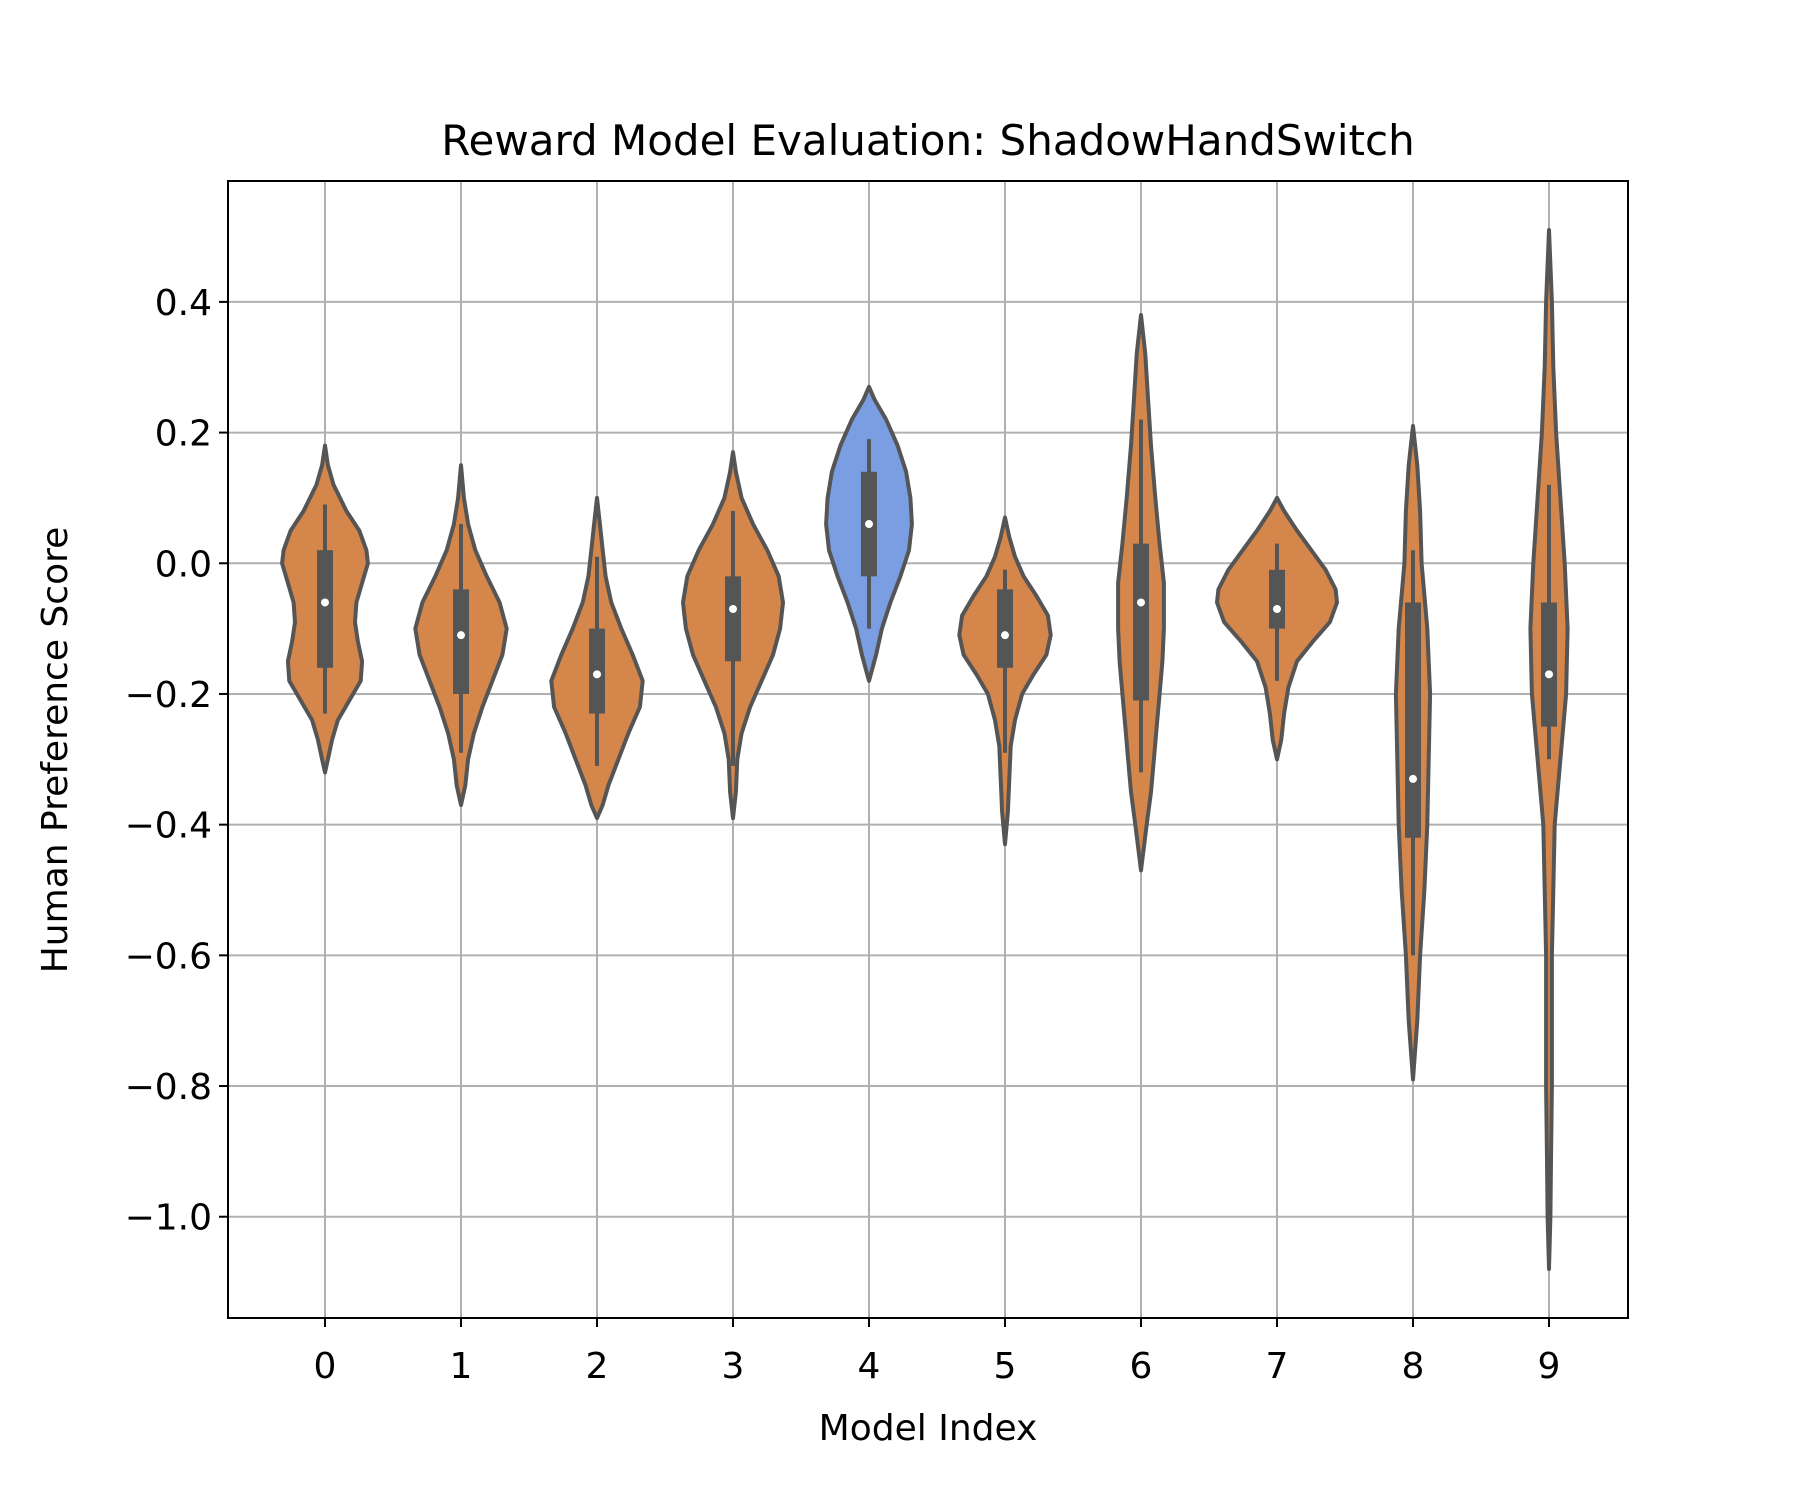 The height and width of the screenshot is (1500, 1800). I want to click on x-tick-label: 7, so click(1277, 1366).